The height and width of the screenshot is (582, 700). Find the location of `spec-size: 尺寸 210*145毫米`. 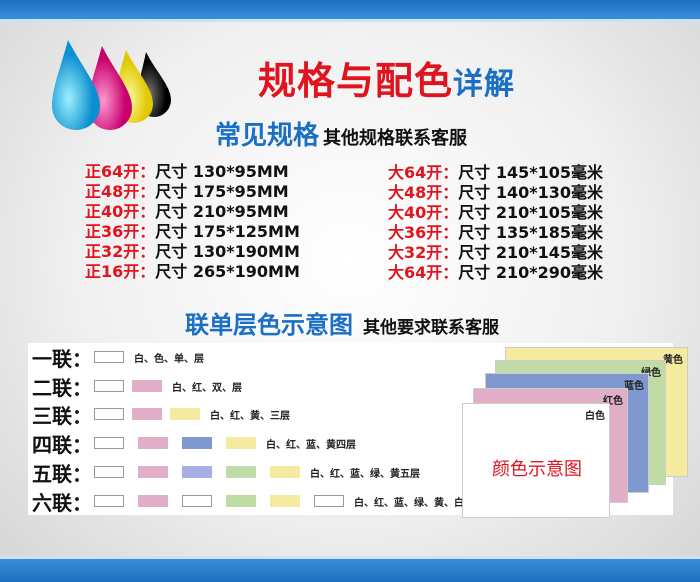

spec-size: 尺寸 210*145毫米 is located at coordinates (531, 252).